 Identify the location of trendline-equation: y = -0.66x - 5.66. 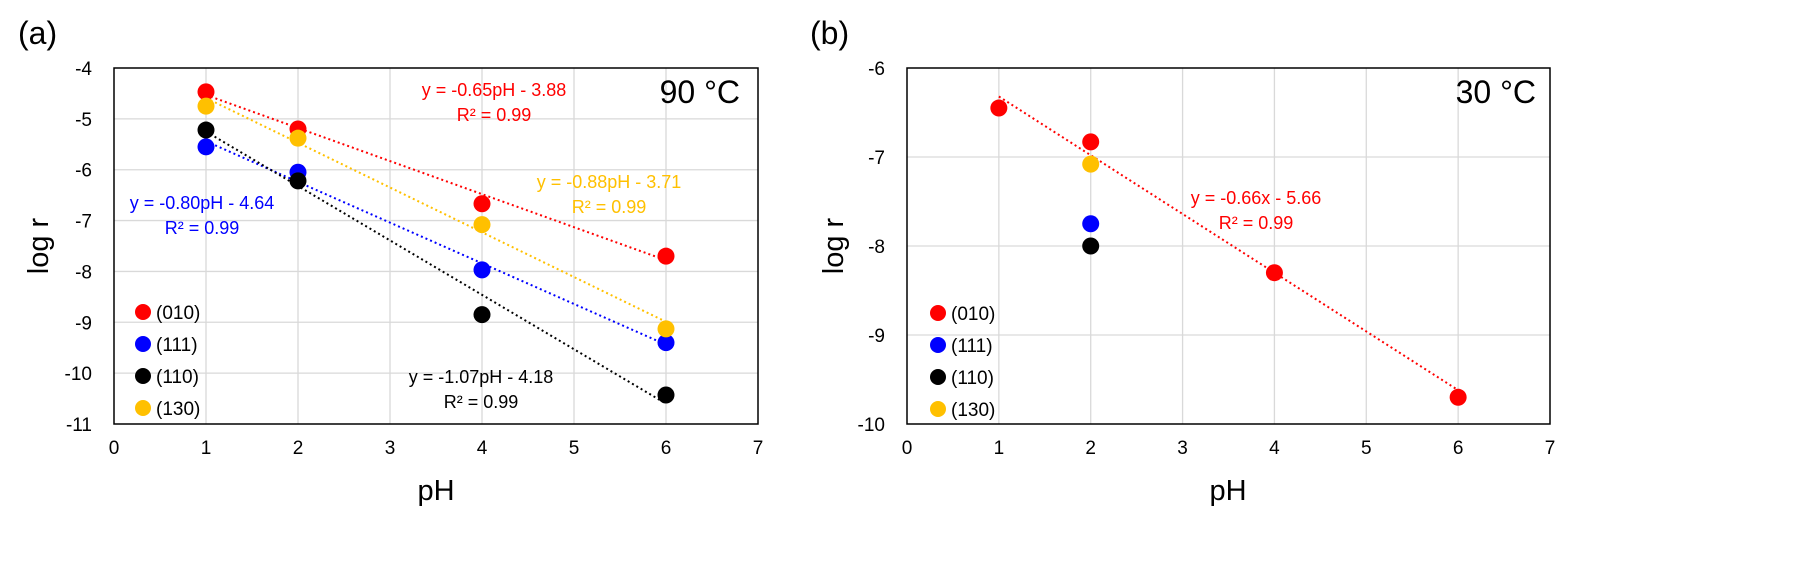
(1256, 198).